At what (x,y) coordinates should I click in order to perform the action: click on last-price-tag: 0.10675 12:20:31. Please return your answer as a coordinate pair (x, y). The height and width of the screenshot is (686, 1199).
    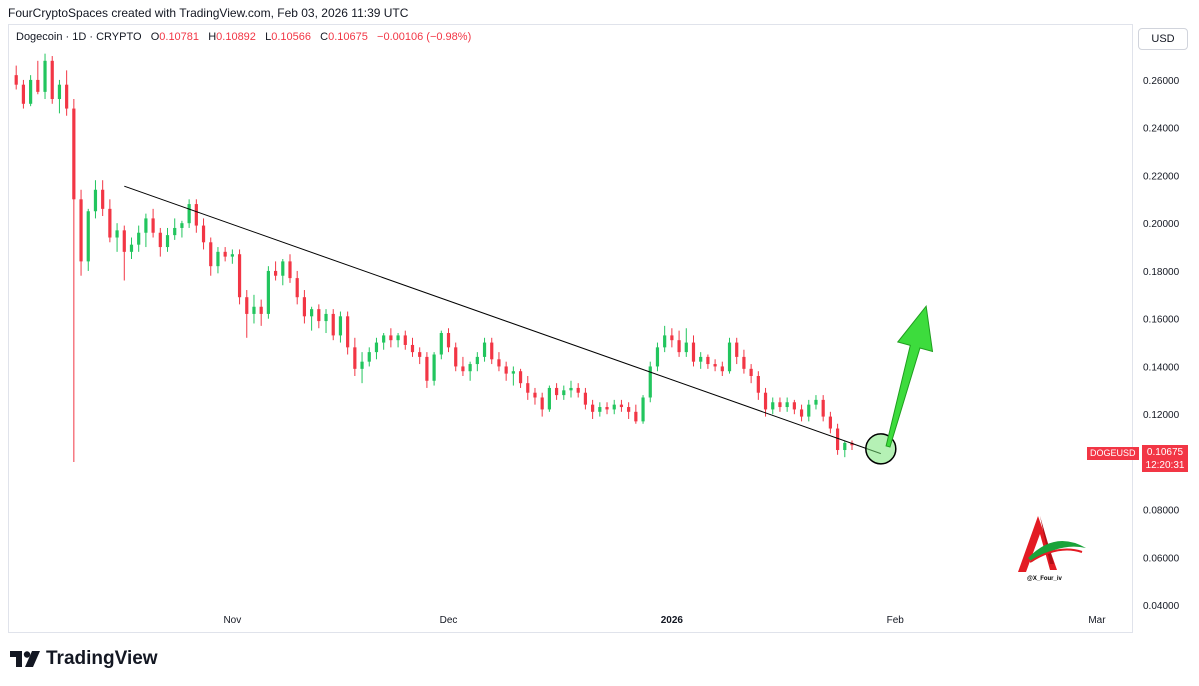
    Looking at the image, I should click on (1165, 458).